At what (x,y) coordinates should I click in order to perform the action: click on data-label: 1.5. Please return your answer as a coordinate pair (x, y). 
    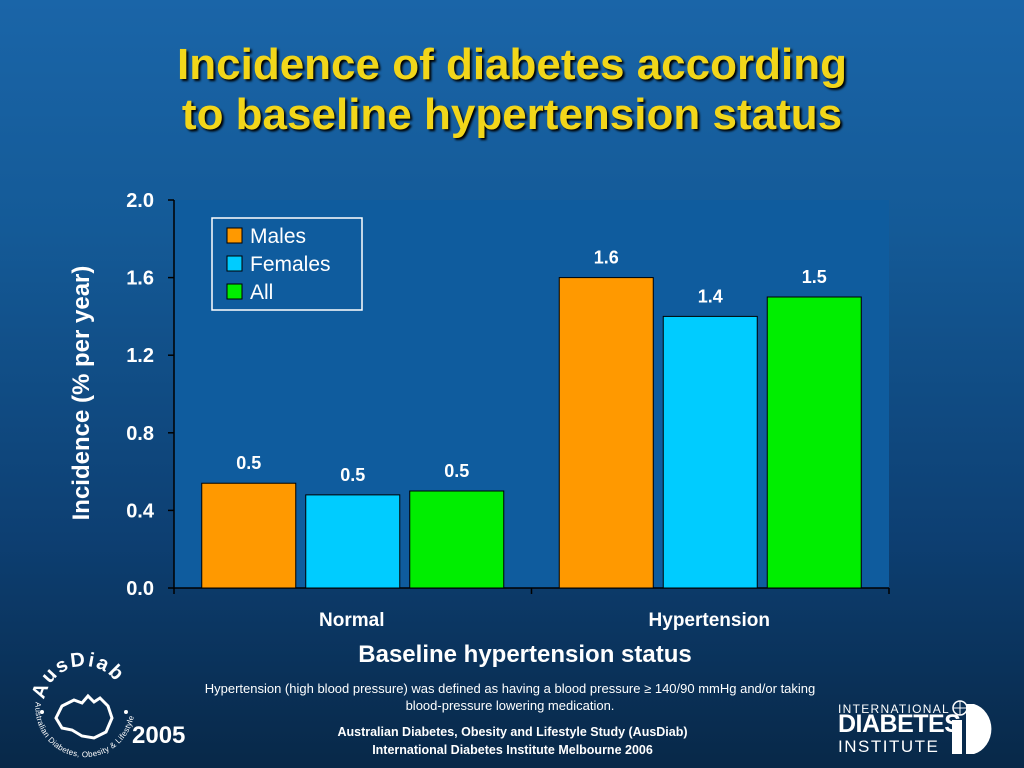
    Looking at the image, I should click on (814, 277).